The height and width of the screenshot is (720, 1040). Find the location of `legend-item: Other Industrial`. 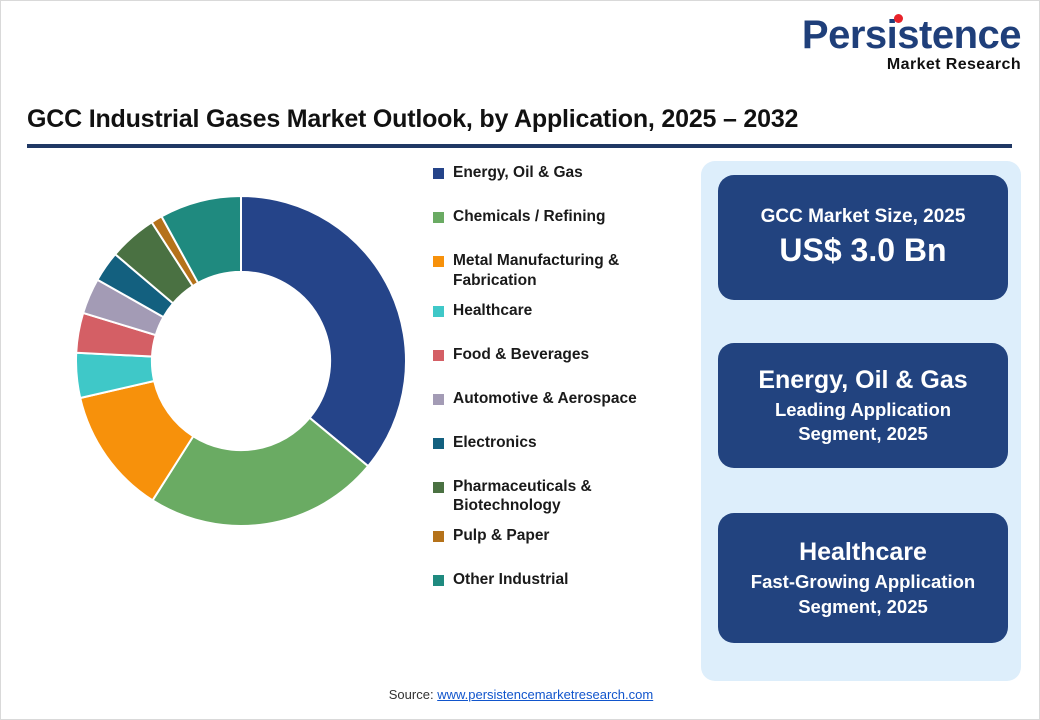

legend-item: Other Industrial is located at coordinates (563, 587).